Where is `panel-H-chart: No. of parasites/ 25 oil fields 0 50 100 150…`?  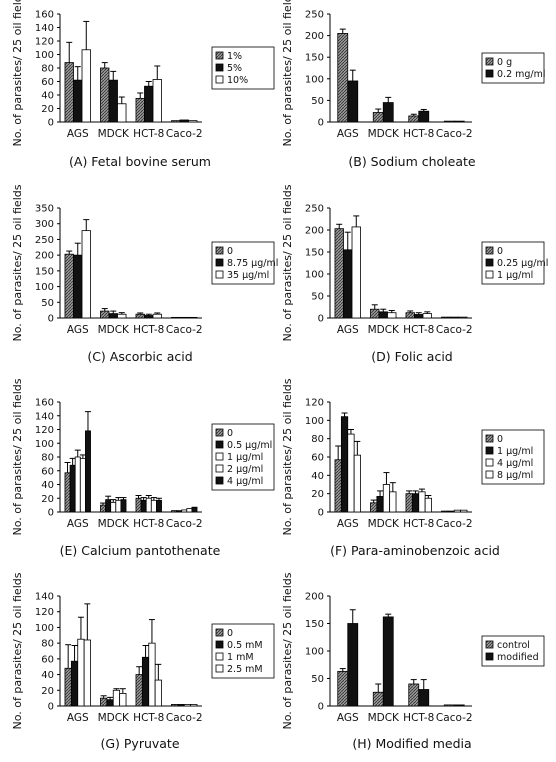
panel-H-chart: No. of parasites/ 25 oil fields 0 50 100 150… is located at coordinates (413, 650).